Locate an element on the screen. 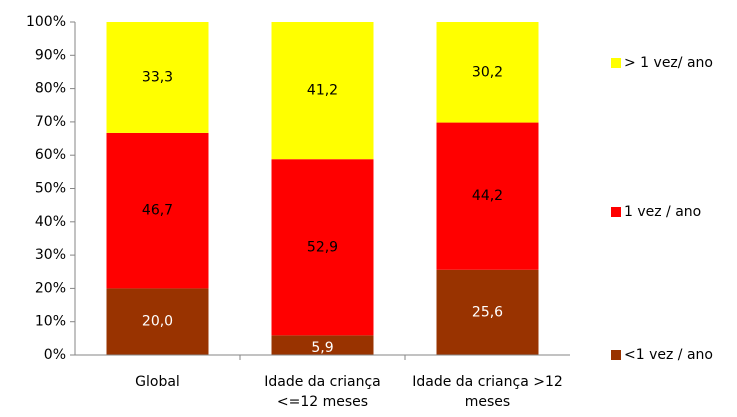 Image resolution: width=737 pixels, height=417 pixels. data-label: 46,7 is located at coordinates (157, 211).